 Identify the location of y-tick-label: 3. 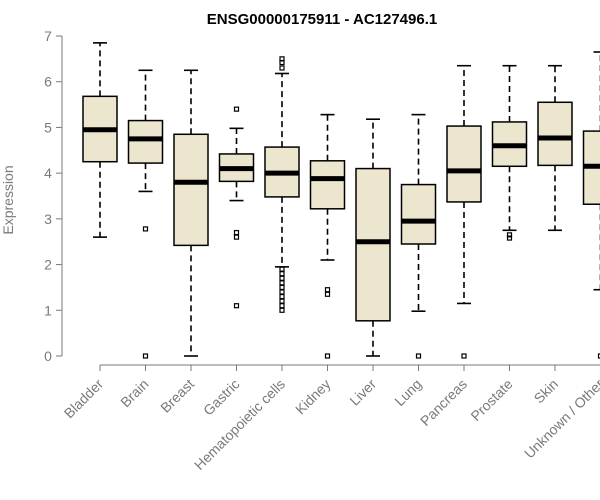
(48, 219).